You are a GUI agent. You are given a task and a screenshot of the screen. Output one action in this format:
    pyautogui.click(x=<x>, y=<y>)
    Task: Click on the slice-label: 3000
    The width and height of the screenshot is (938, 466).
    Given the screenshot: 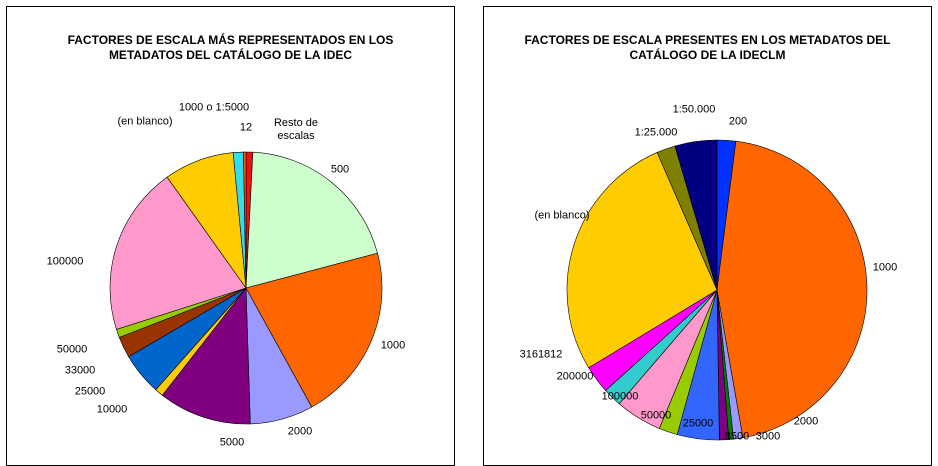 What is the action you would take?
    pyautogui.click(x=768, y=436)
    